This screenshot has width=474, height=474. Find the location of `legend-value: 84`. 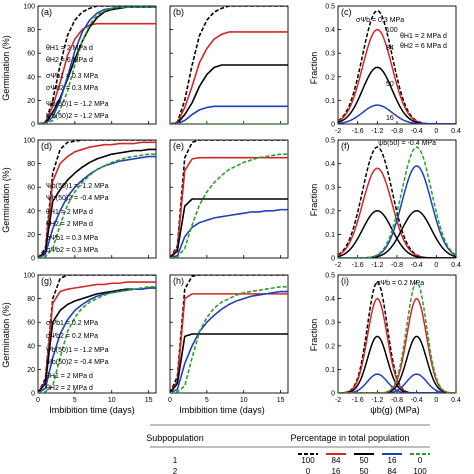

legend-value: 84 is located at coordinates (336, 460).